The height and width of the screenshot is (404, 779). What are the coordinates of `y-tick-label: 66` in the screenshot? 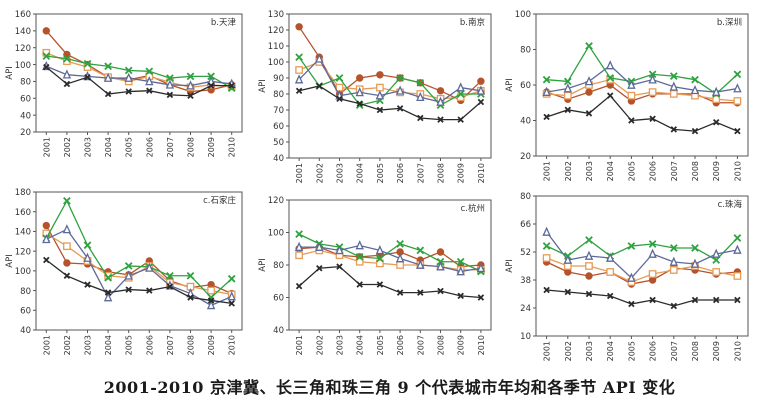 It's located at (525, 225).